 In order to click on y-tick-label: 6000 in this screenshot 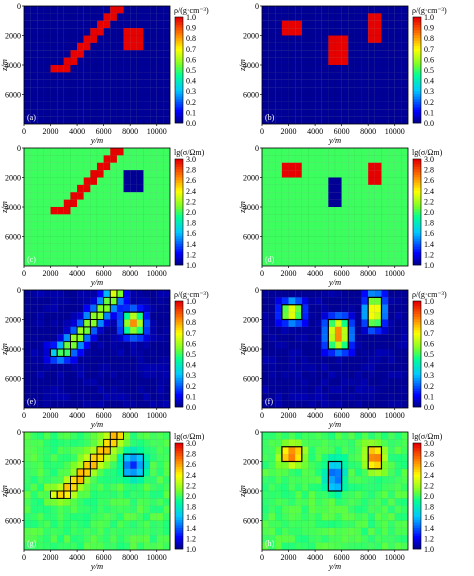, I will do `click(251, 237)`.